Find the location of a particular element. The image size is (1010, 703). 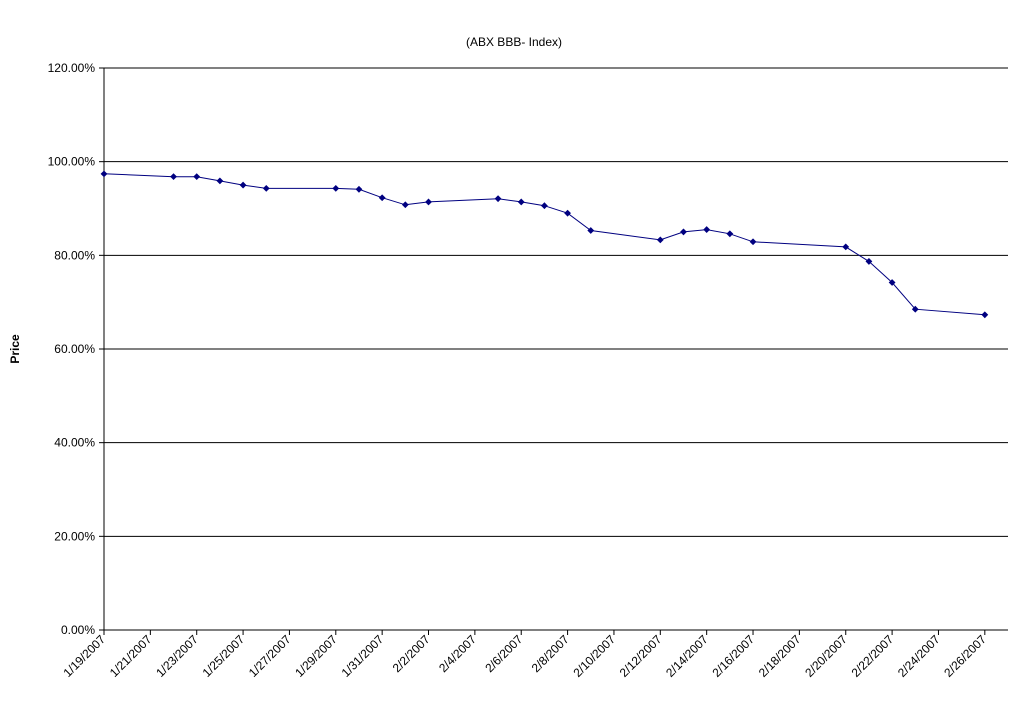

x-tick-label: 2/18/2007 is located at coordinates (780, 656).